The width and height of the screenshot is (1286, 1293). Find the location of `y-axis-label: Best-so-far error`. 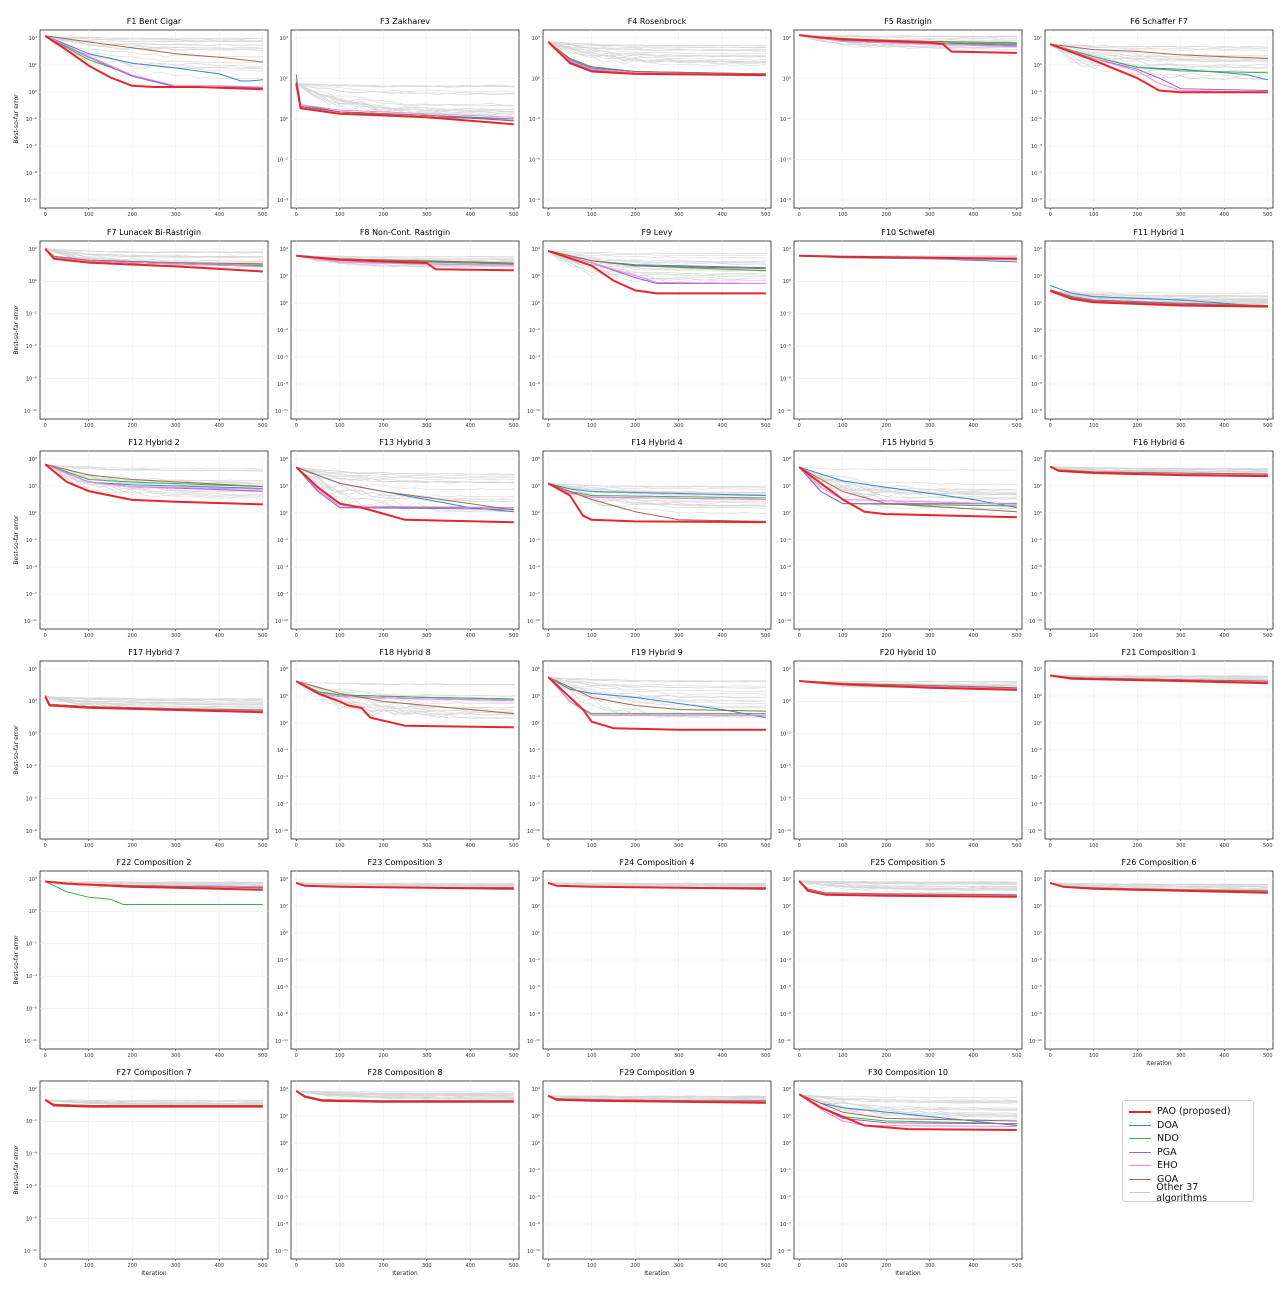

y-axis-label: Best-so-far error is located at coordinates (16, 330).